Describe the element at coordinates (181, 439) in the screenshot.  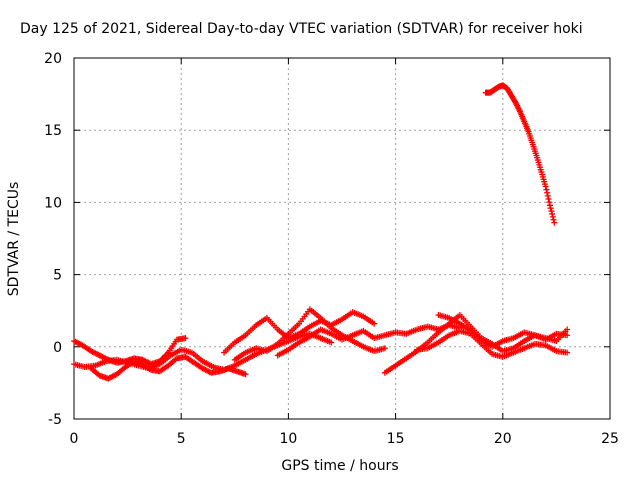
I see `x-tick-label: 5` at that location.